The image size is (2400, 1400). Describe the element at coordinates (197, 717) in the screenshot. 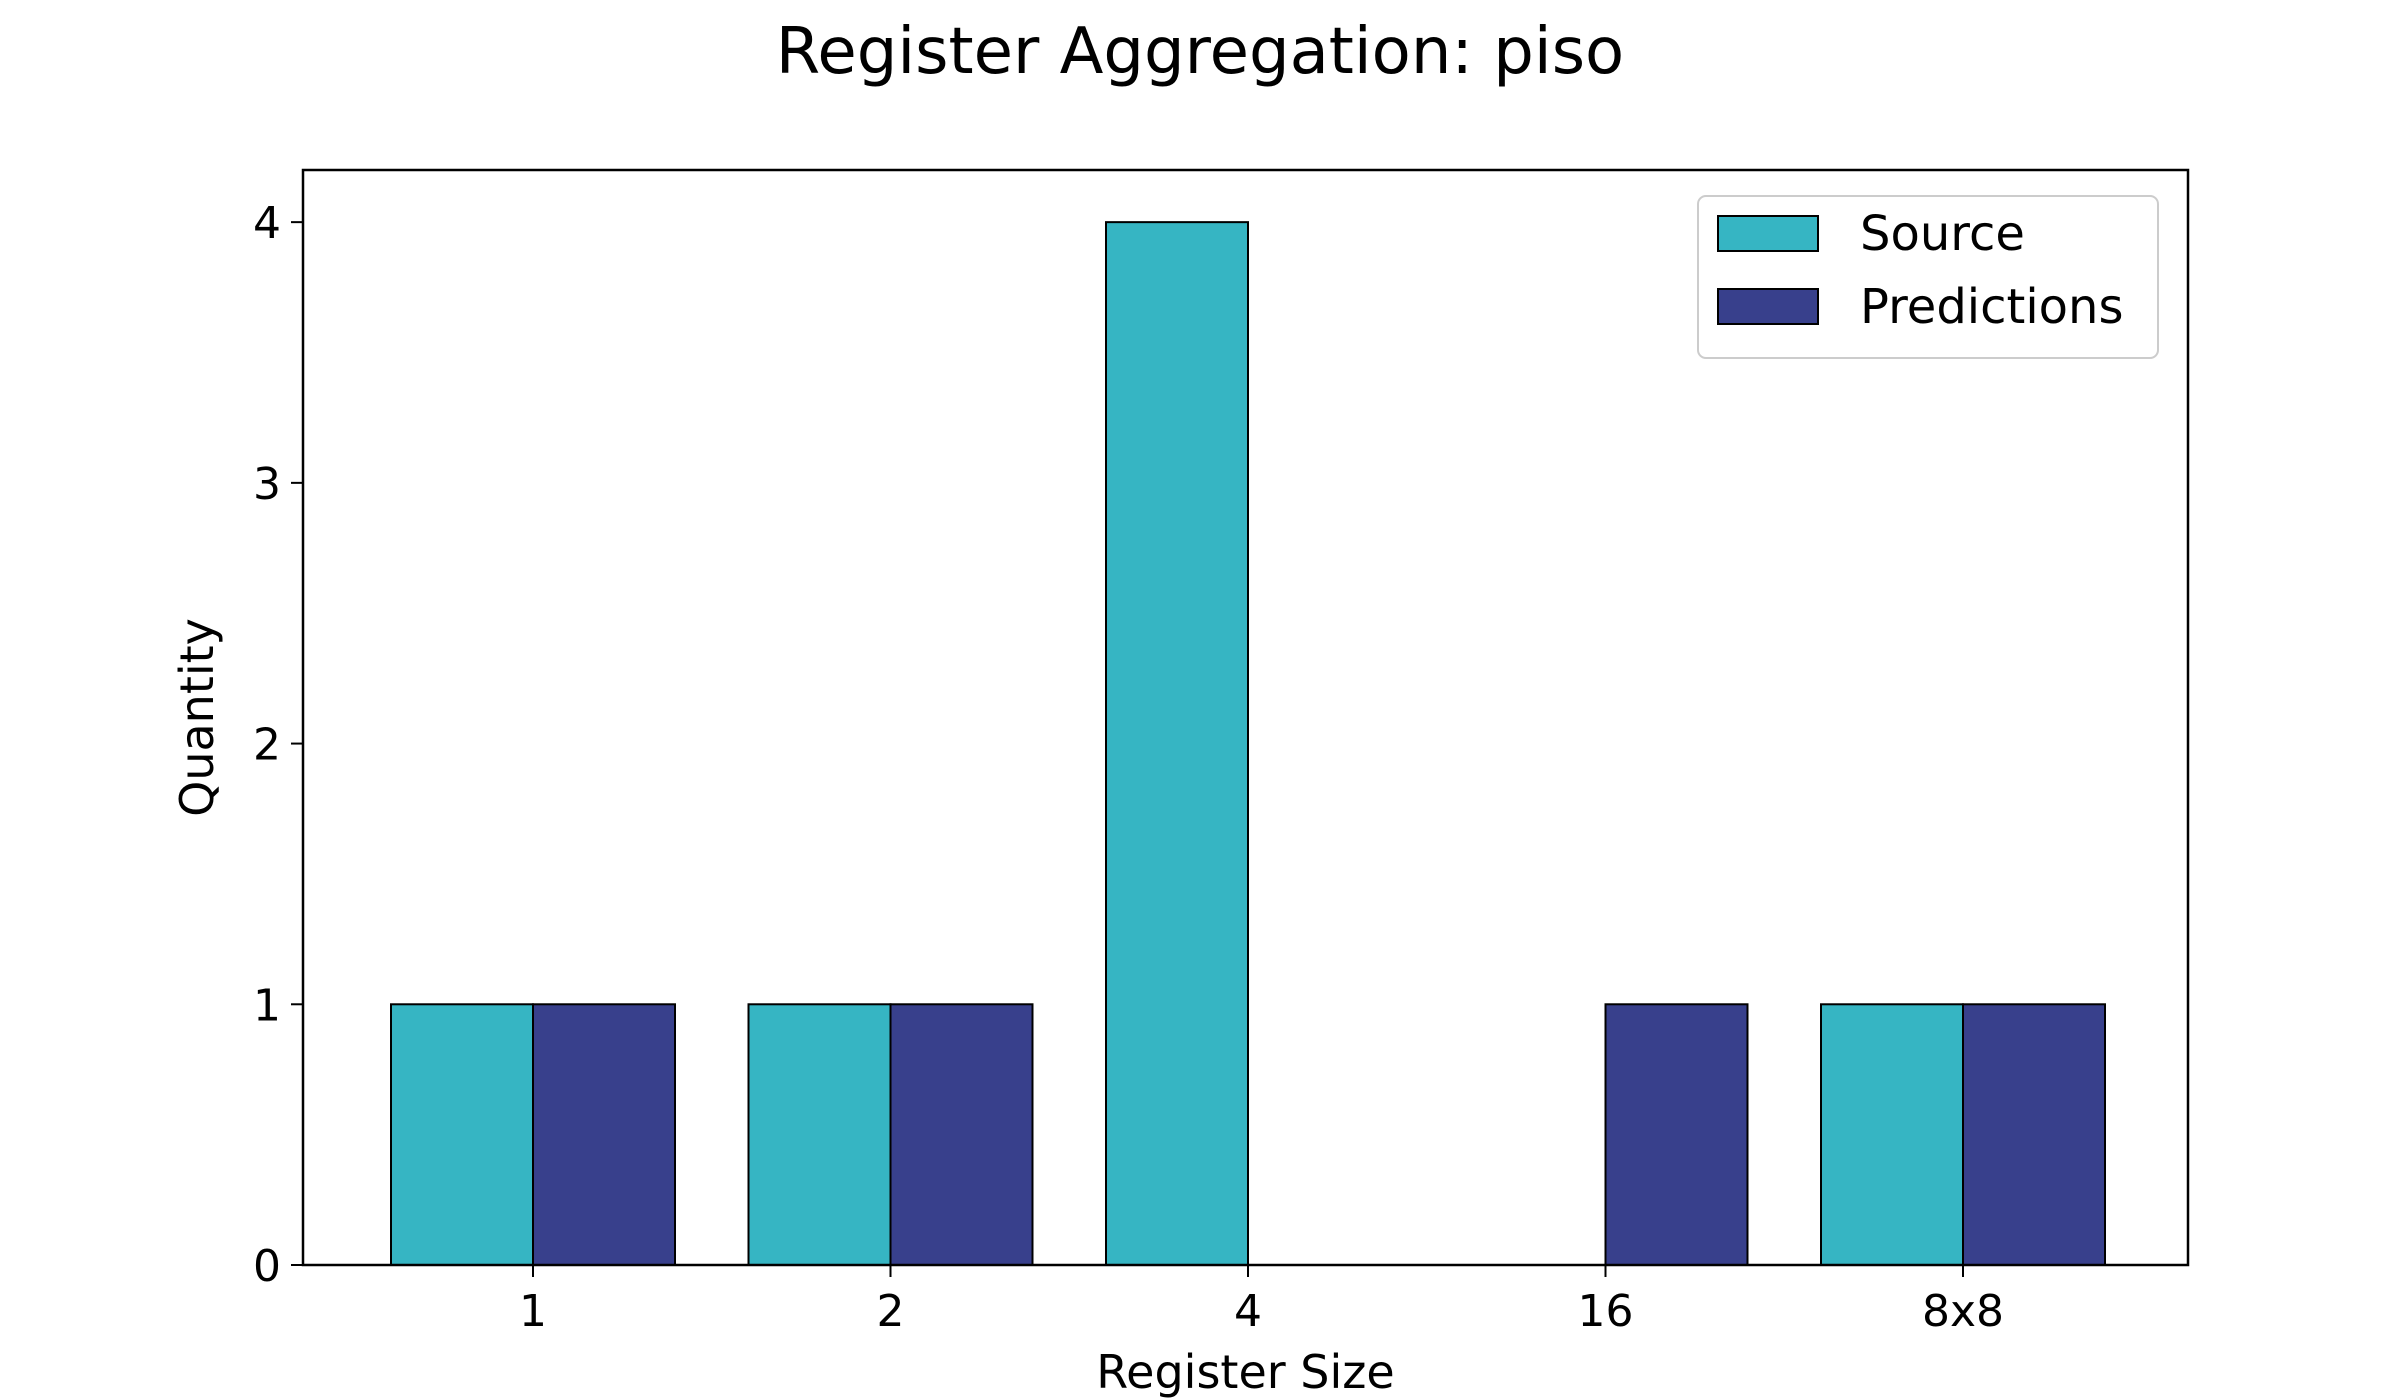

I see `y-axis-label: Quantity` at that location.